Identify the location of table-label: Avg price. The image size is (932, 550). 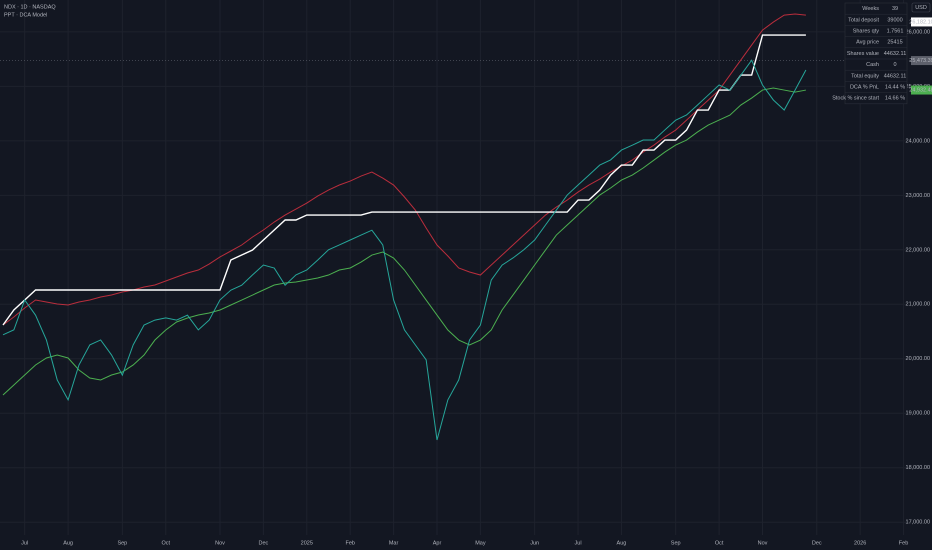
(867, 43).